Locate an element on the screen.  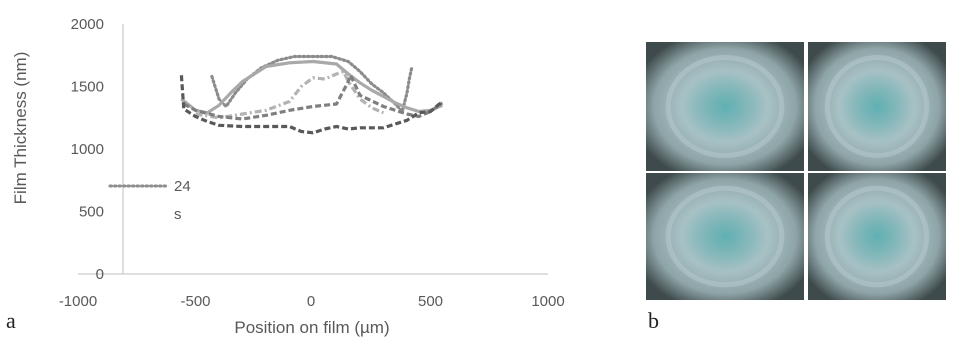
legend-label: 24 is located at coordinates (182, 186).